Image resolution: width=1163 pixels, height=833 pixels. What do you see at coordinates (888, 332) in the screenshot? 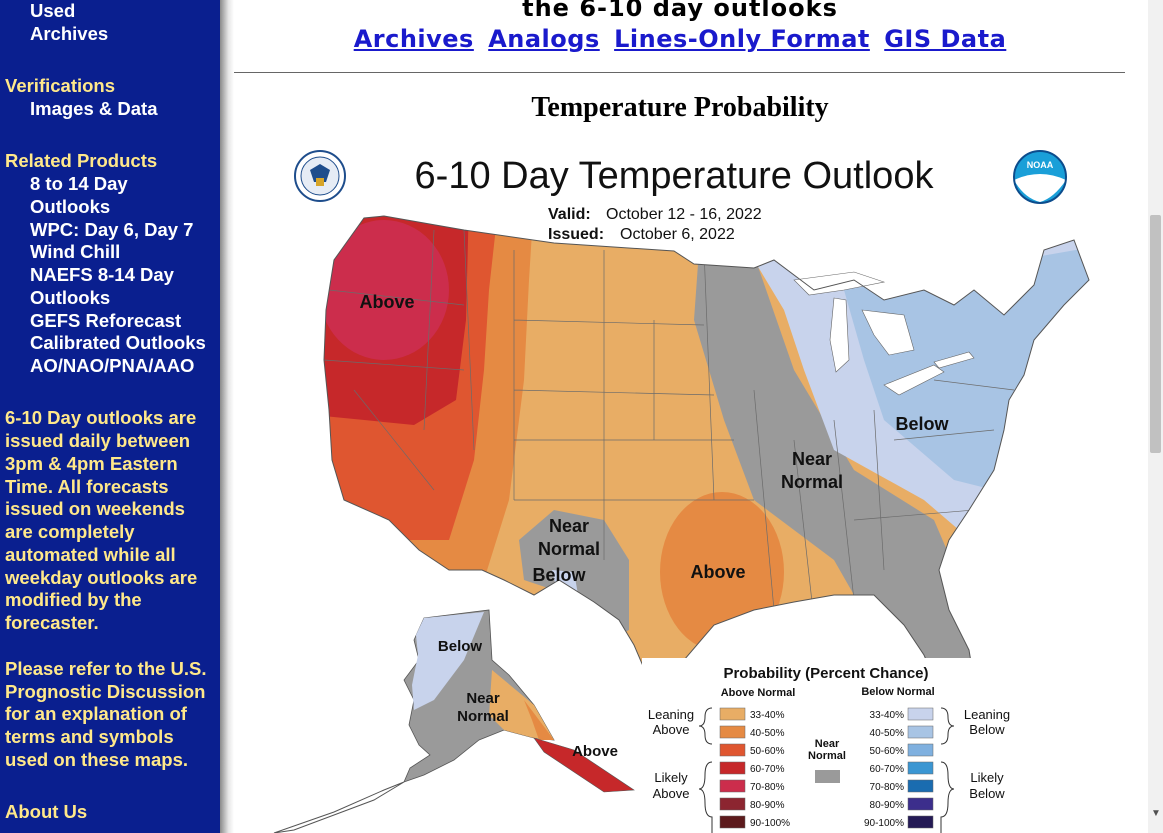
I see `lake-huron` at bounding box center [888, 332].